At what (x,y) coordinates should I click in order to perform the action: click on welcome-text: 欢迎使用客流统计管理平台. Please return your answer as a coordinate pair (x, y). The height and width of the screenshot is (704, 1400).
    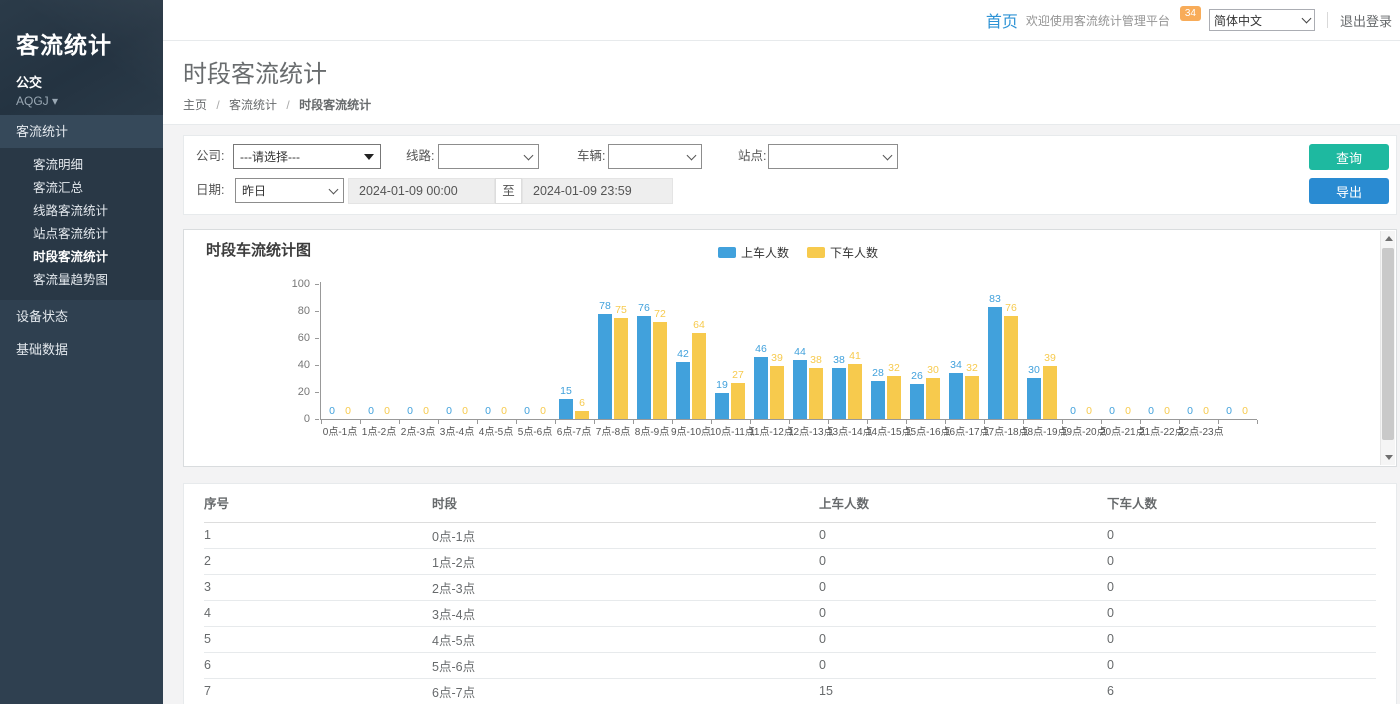
    Looking at the image, I should click on (1097, 20).